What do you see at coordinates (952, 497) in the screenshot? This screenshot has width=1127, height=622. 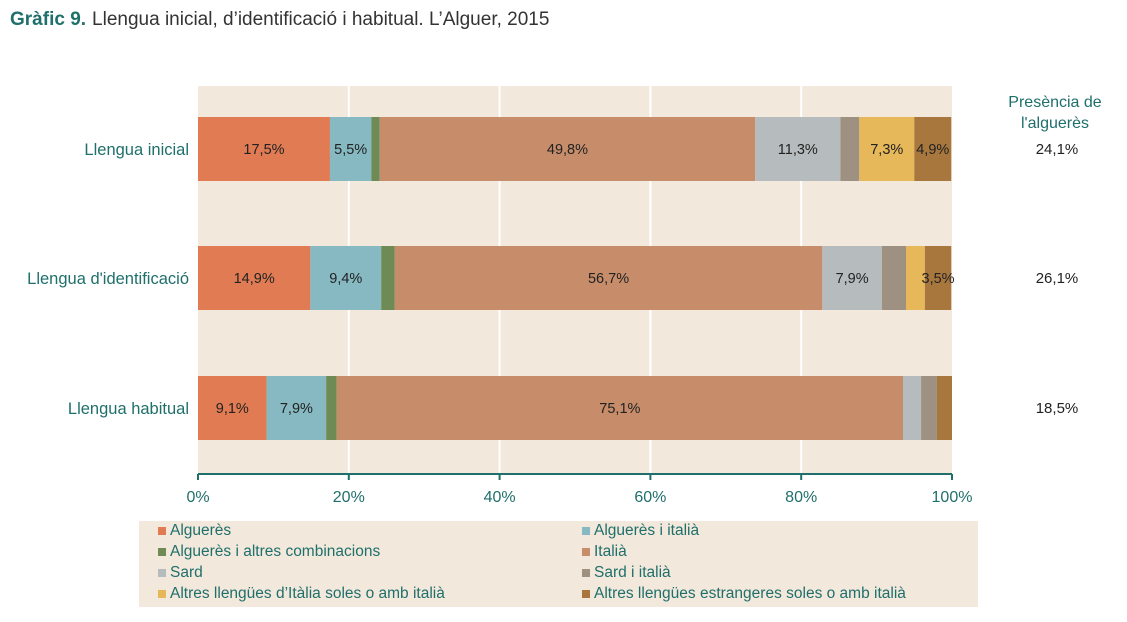 I see `x-tick-label: 100%` at bounding box center [952, 497].